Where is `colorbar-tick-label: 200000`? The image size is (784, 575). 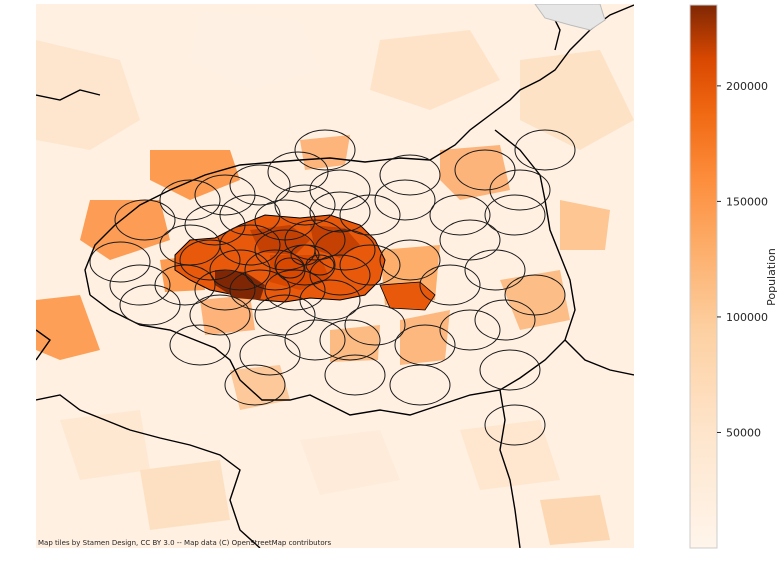
colorbar-tick-label: 200000 is located at coordinates (747, 86).